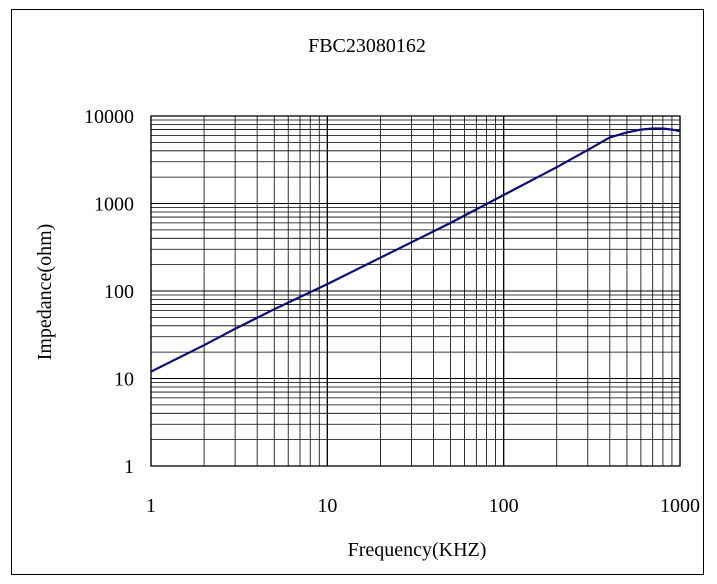  Describe the element at coordinates (417, 550) in the screenshot. I see `x-axis-label: Frequency(KHZ)` at that location.